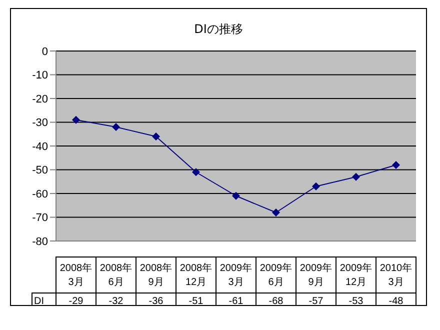 The image size is (440, 330). Describe the element at coordinates (236, 301) in the screenshot. I see `data-label: -61` at that location.